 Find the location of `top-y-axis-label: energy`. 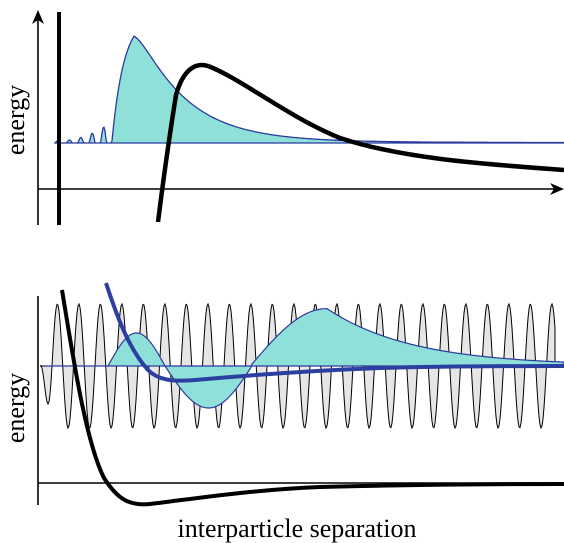

top-y-axis-label: energy is located at coordinates (15, 120).